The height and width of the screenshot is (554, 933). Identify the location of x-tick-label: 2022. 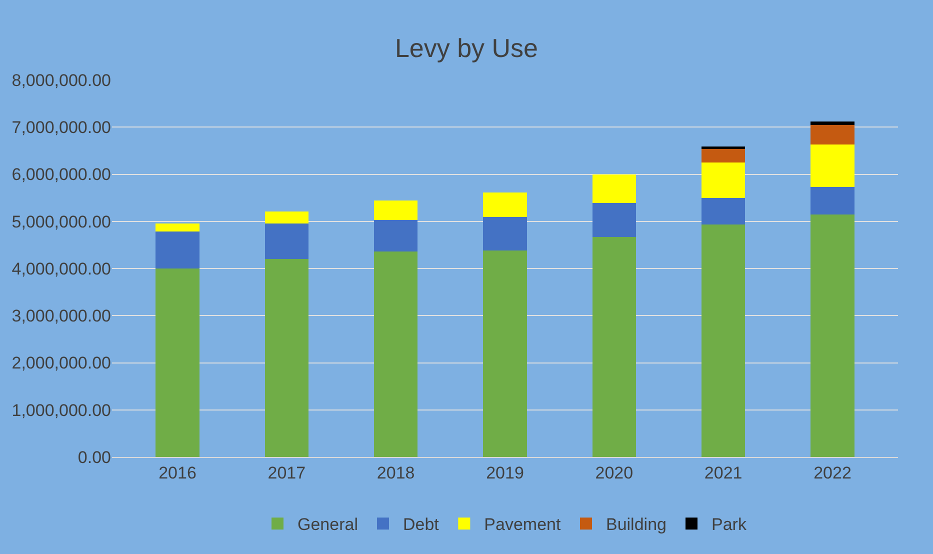
(833, 472).